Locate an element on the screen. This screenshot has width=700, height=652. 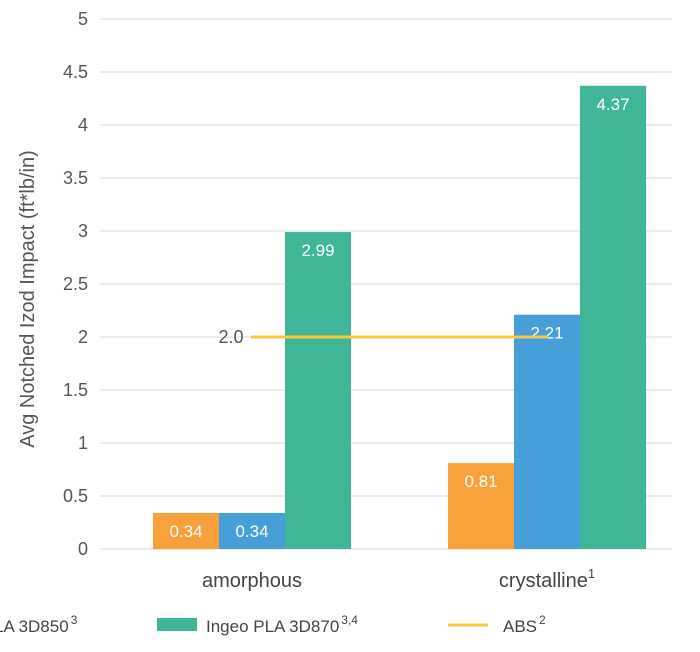
y-tick-label: 3.5 is located at coordinates (75, 178).